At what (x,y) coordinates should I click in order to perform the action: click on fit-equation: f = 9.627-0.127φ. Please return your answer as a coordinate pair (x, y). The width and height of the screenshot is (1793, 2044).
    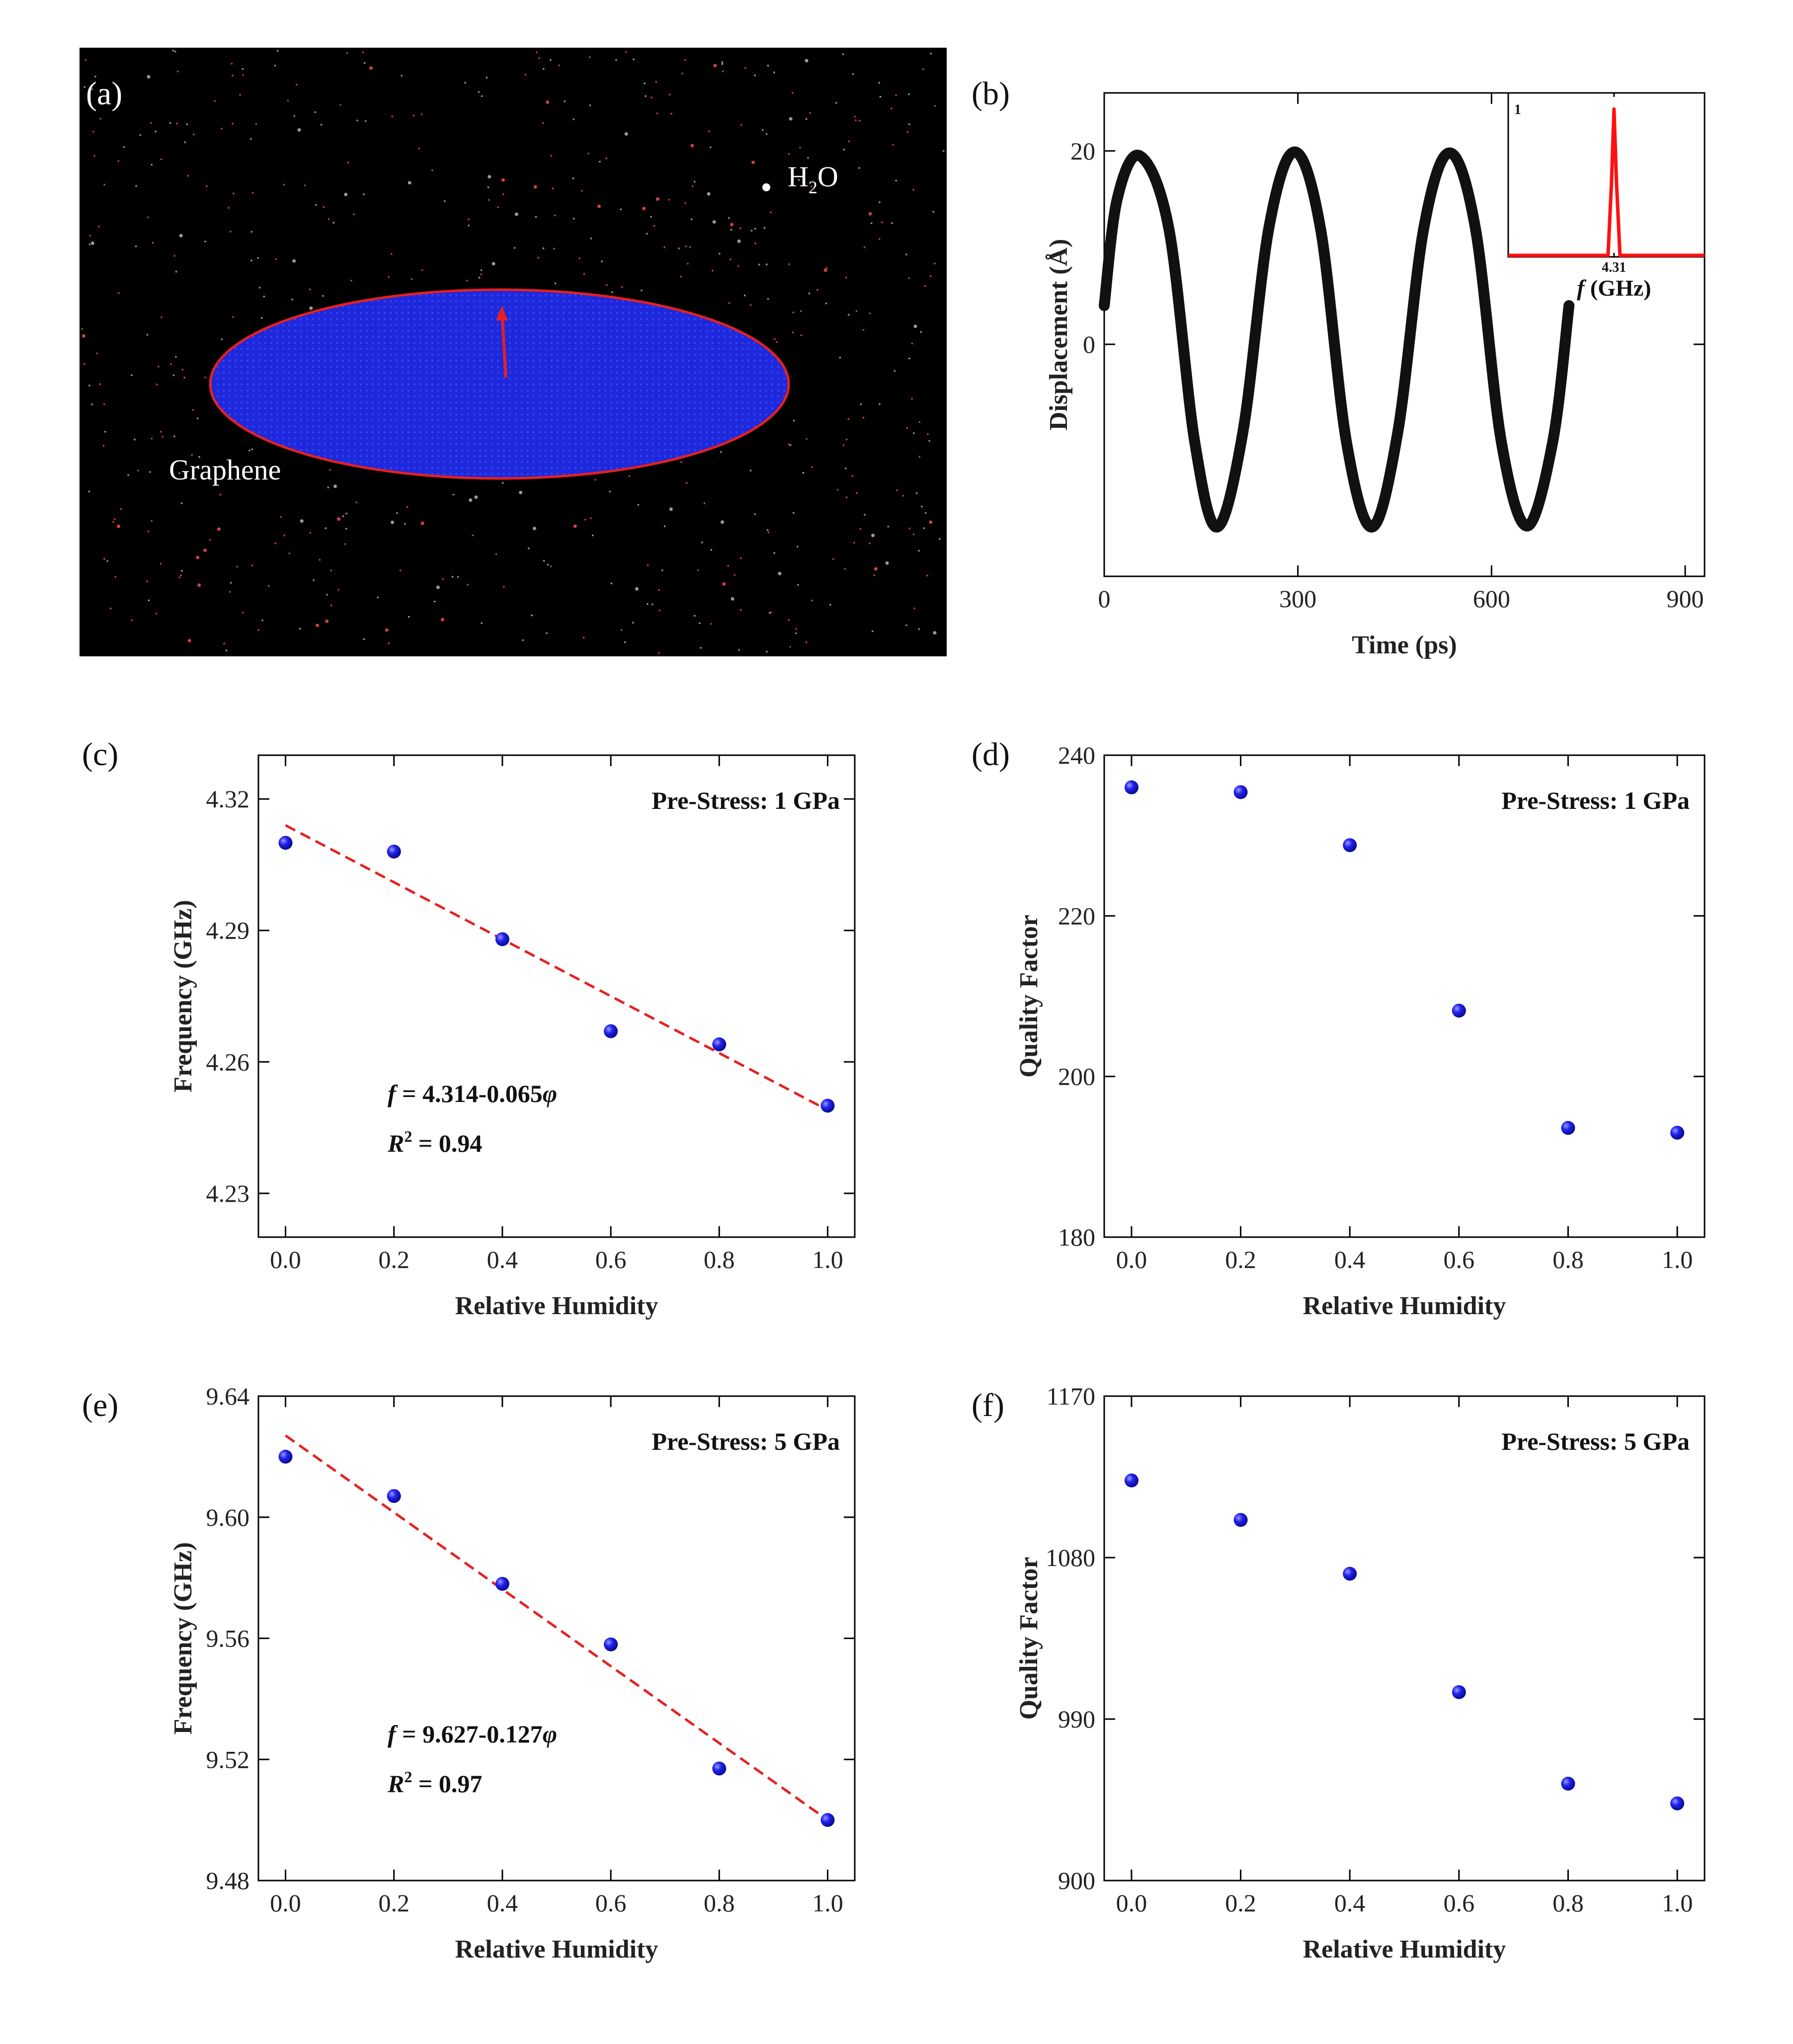
    Looking at the image, I should click on (472, 1734).